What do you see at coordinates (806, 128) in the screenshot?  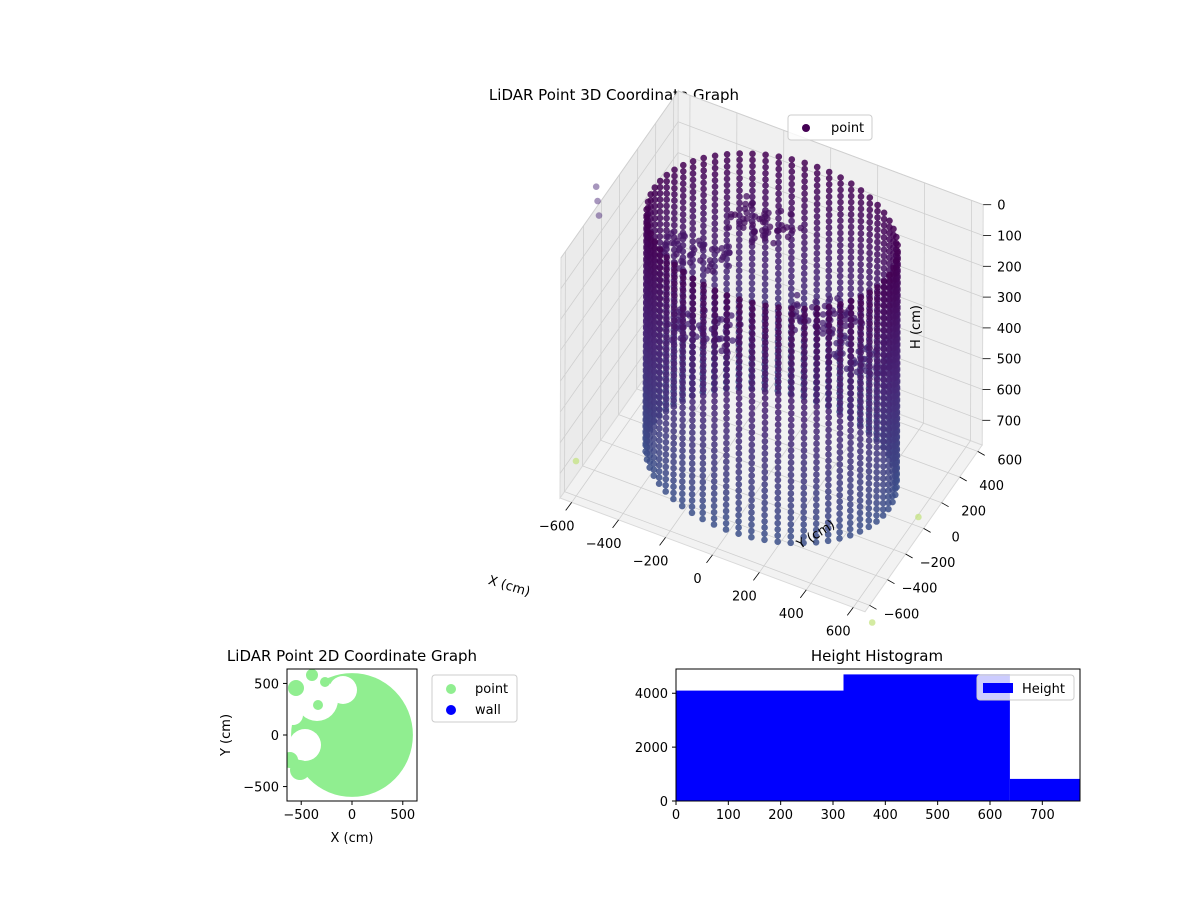 I see `legend-marker-point` at bounding box center [806, 128].